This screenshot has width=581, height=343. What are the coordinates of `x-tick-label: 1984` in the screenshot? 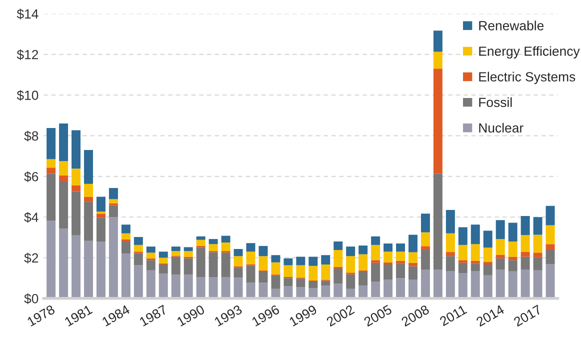 It's located at (116, 315).